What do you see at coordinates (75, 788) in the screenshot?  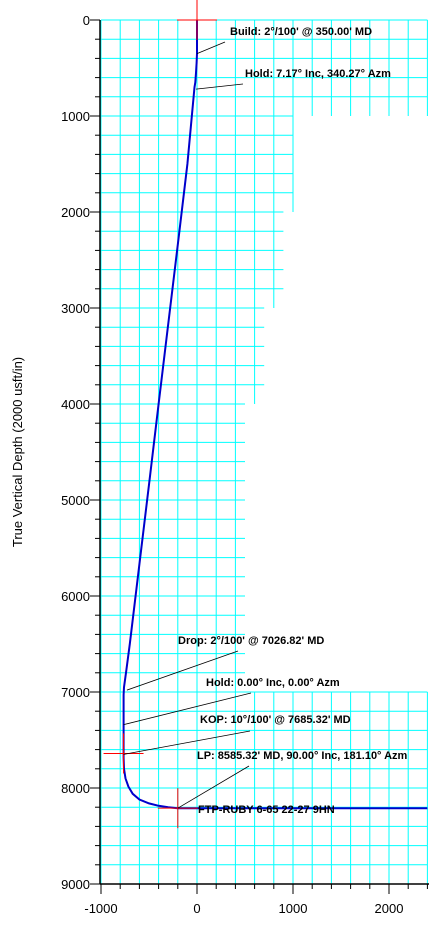 I see `y-tick-label: 8000` at bounding box center [75, 788].